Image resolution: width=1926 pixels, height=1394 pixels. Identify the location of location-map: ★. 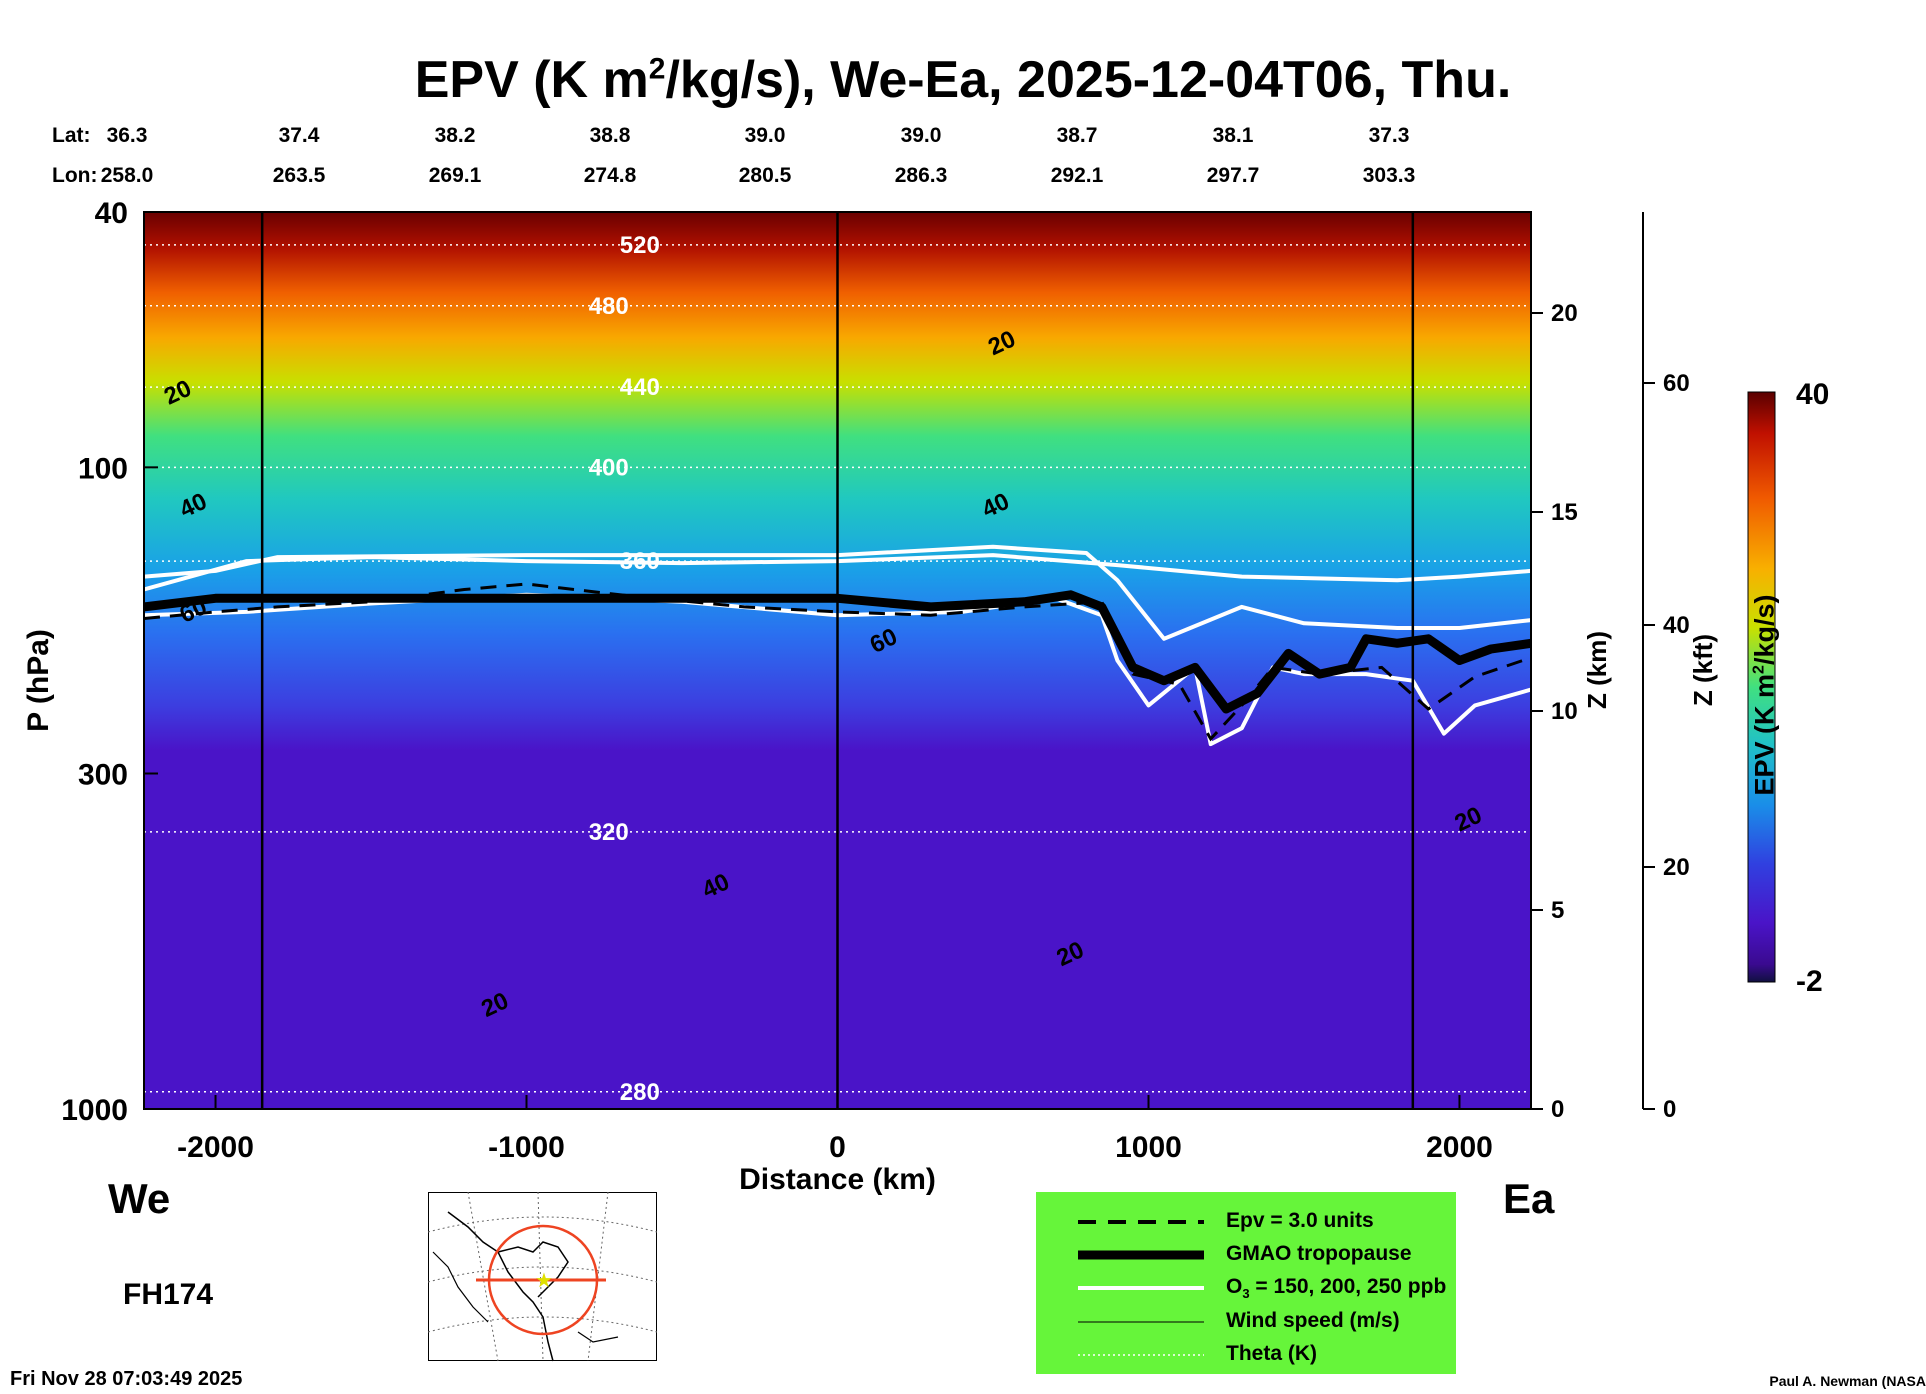
(543, 1277).